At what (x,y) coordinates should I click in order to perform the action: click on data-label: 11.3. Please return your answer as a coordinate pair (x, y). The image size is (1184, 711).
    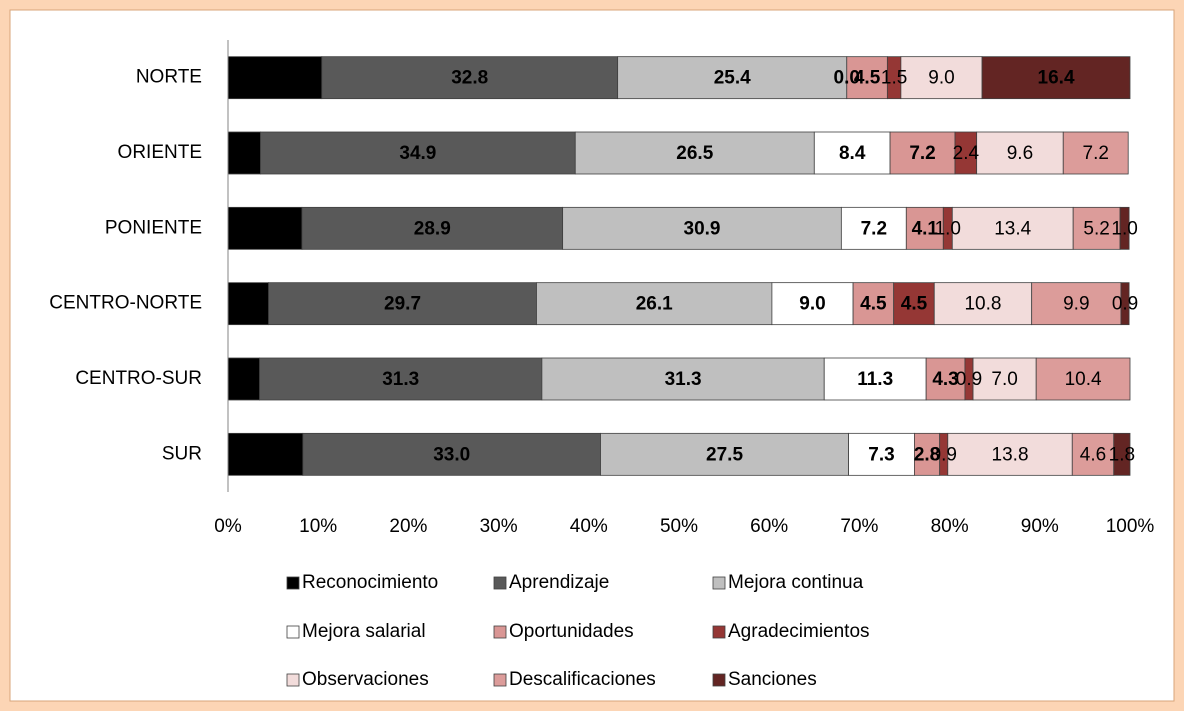
    Looking at the image, I should click on (875, 379).